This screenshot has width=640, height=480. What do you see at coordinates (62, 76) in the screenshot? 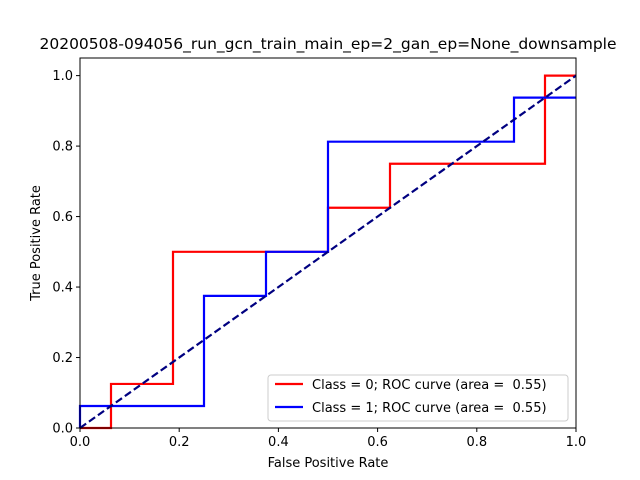
I see `y-tick-label: 1.0` at bounding box center [62, 76].